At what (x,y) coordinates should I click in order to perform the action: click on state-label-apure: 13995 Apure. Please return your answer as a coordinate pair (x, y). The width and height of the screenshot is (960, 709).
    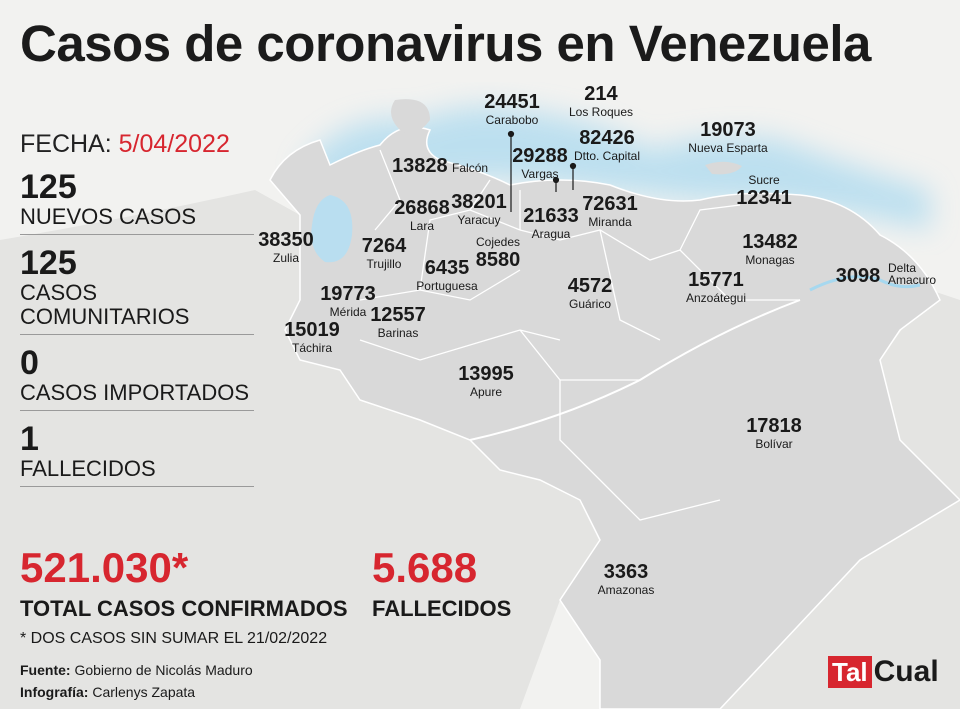
    Looking at the image, I should click on (486, 381).